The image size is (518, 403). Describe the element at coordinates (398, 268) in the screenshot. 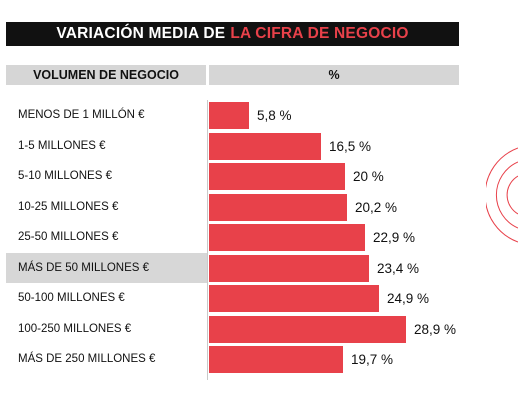

I see `value-label: 23,4 %` at that location.